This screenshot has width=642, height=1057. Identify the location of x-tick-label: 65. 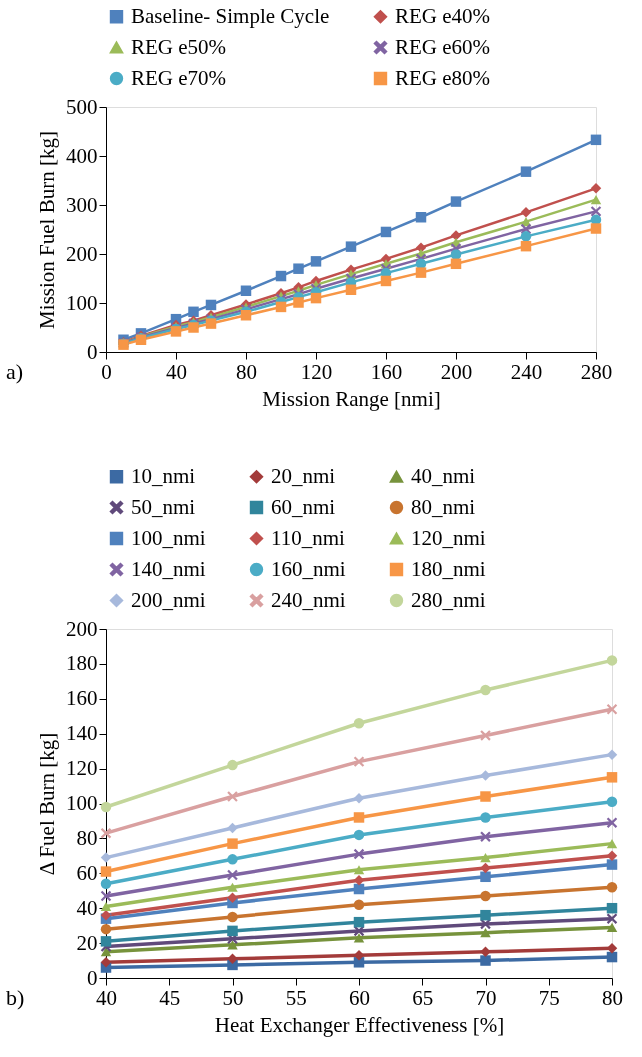
(423, 997).